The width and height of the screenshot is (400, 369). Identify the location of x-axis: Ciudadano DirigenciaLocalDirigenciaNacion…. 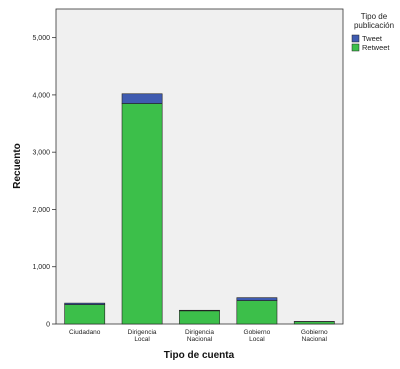
(198, 336).